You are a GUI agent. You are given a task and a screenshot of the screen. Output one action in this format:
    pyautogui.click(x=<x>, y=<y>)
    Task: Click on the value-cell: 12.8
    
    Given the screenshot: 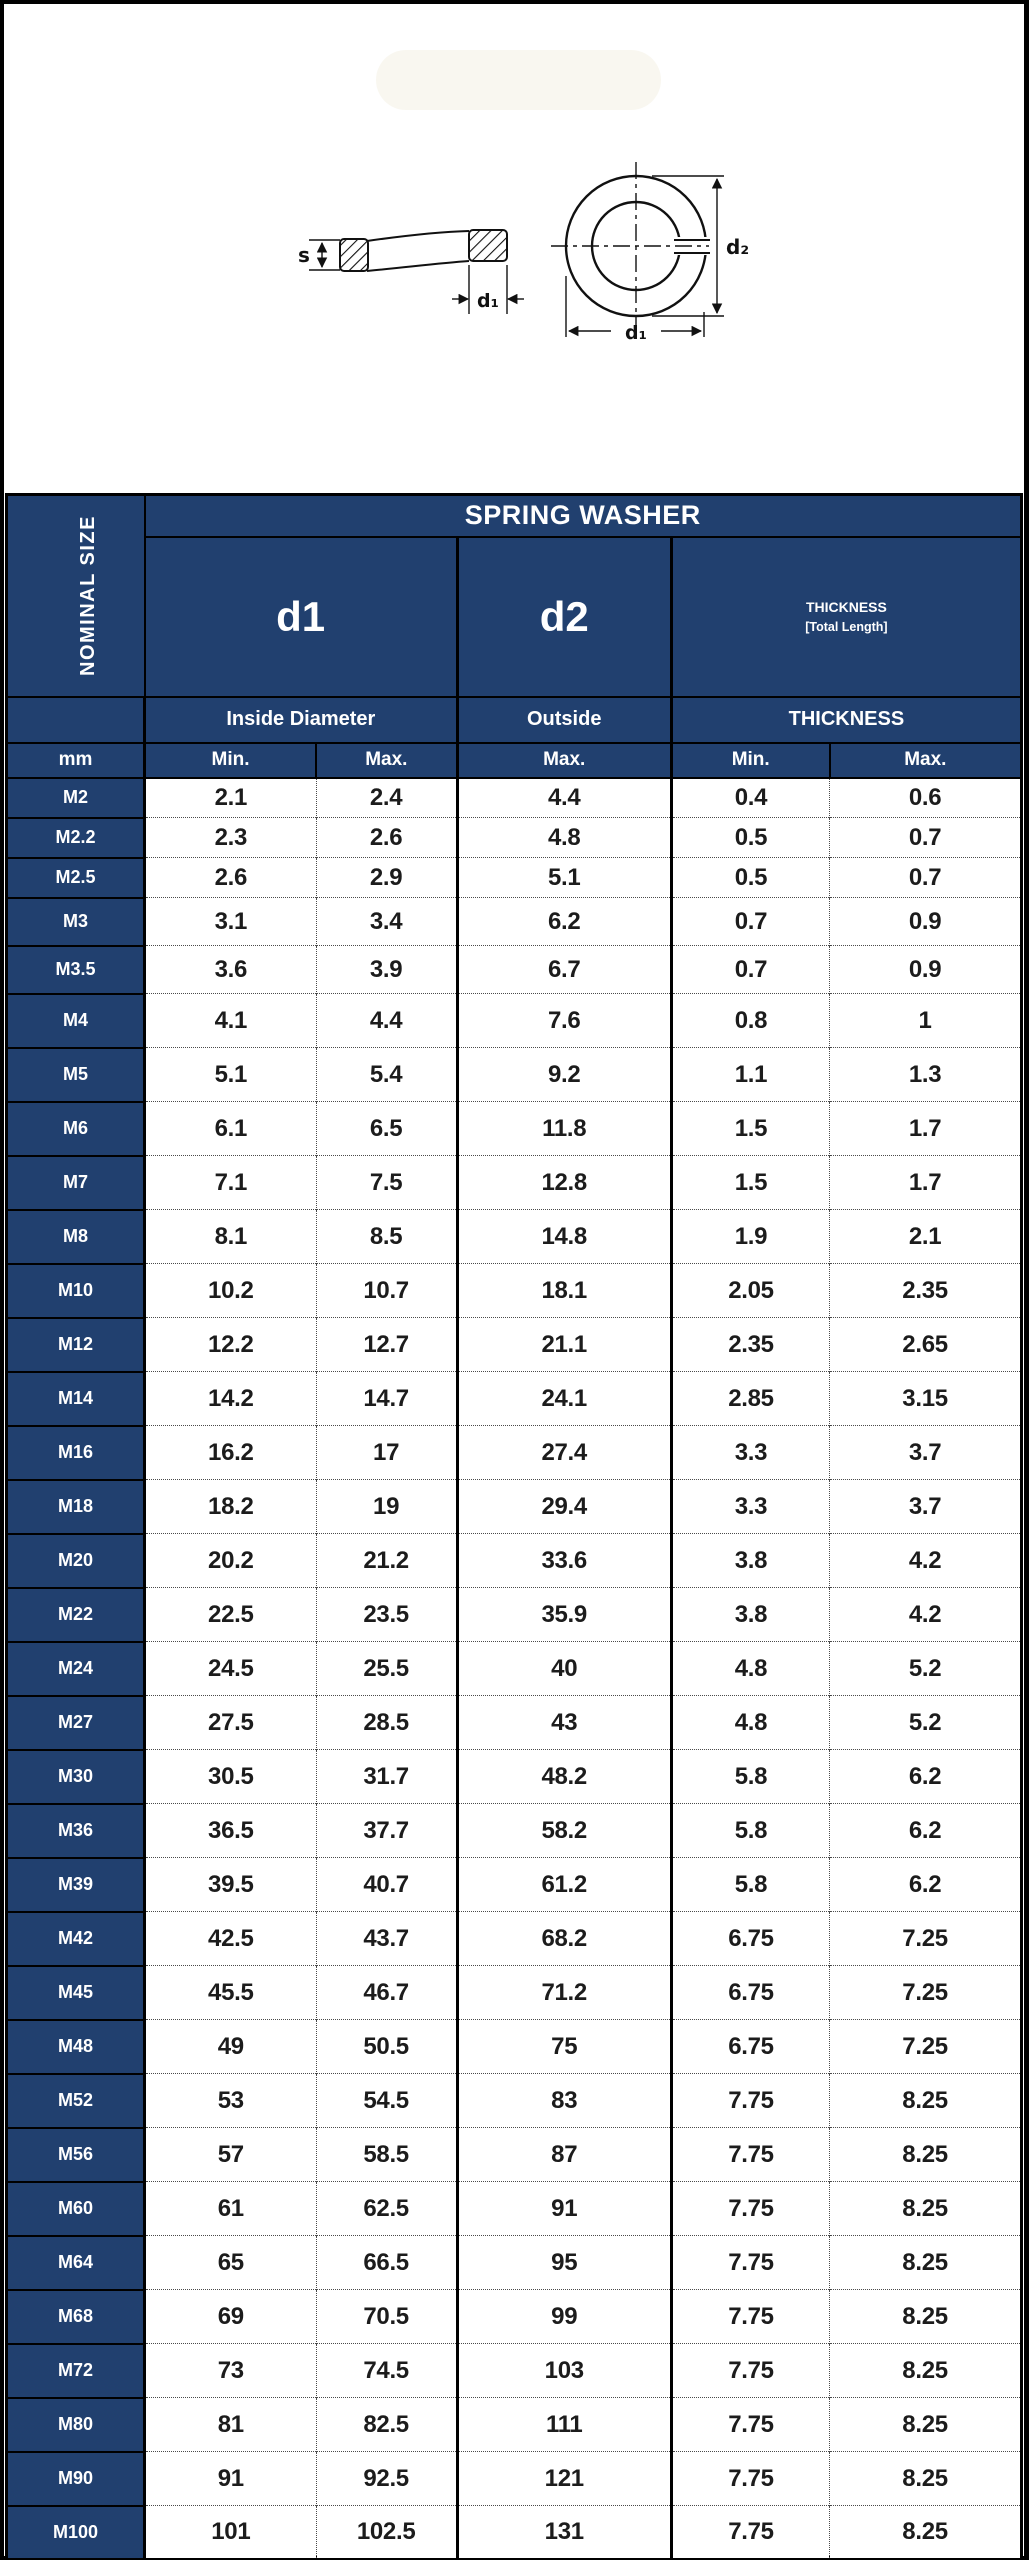 What is the action you would take?
    pyautogui.click(x=565, y=1182)
    